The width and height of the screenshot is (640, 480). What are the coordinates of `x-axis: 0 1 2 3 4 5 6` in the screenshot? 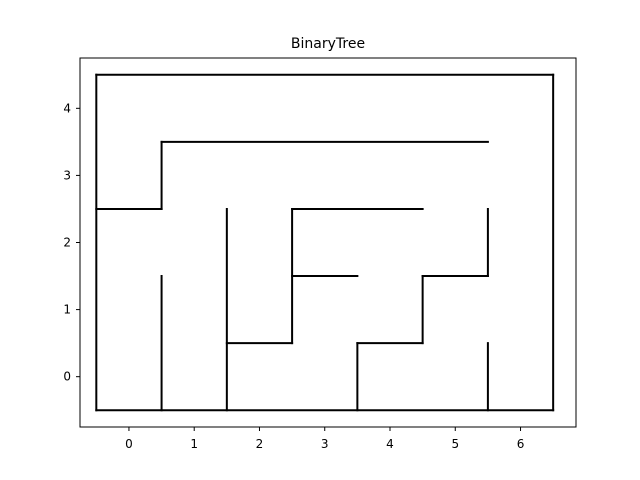 It's located at (324, 439).